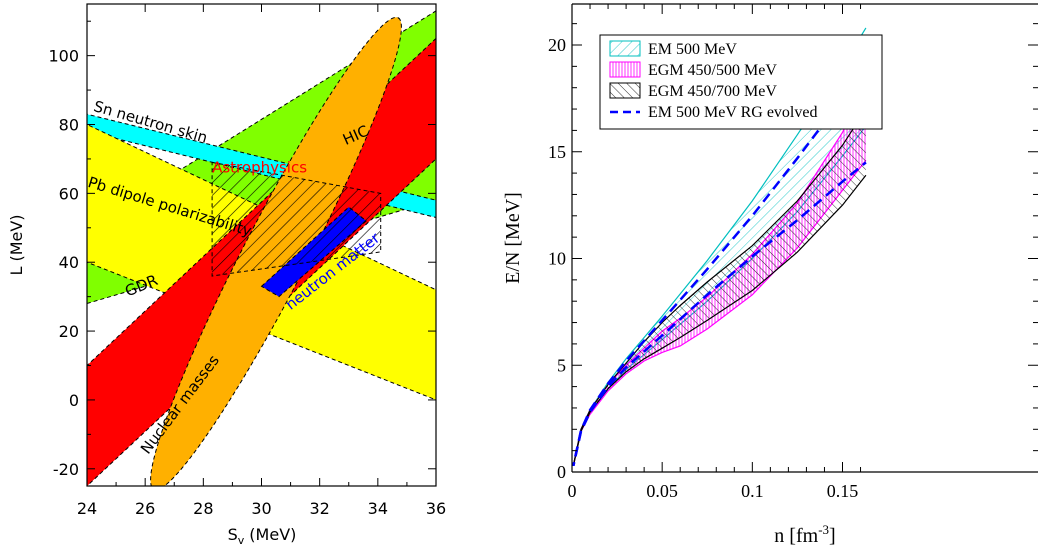 The height and width of the screenshot is (552, 1038). What do you see at coordinates (66, 469) in the screenshot?
I see `left-y-tick-label: -20` at bounding box center [66, 469].